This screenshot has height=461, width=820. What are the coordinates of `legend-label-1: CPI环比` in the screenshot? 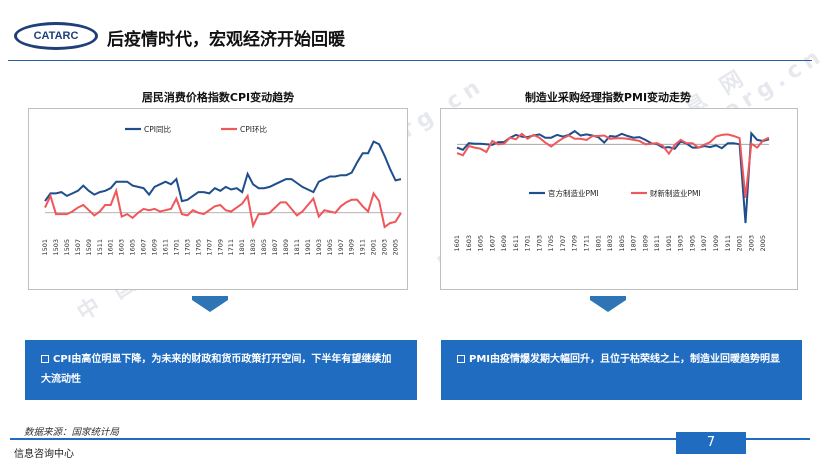 It's located at (253, 129).